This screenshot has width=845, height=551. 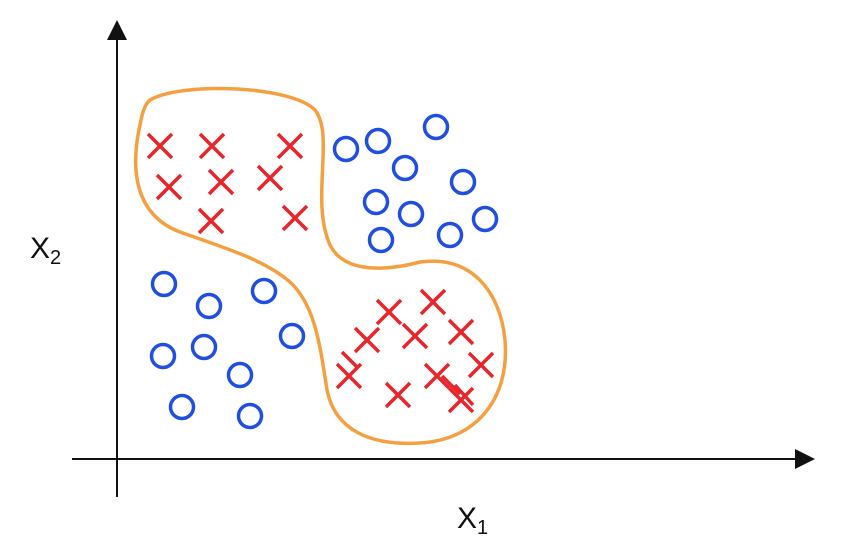 What do you see at coordinates (40, 248) in the screenshot?
I see `y-axis-label-main: X` at bounding box center [40, 248].